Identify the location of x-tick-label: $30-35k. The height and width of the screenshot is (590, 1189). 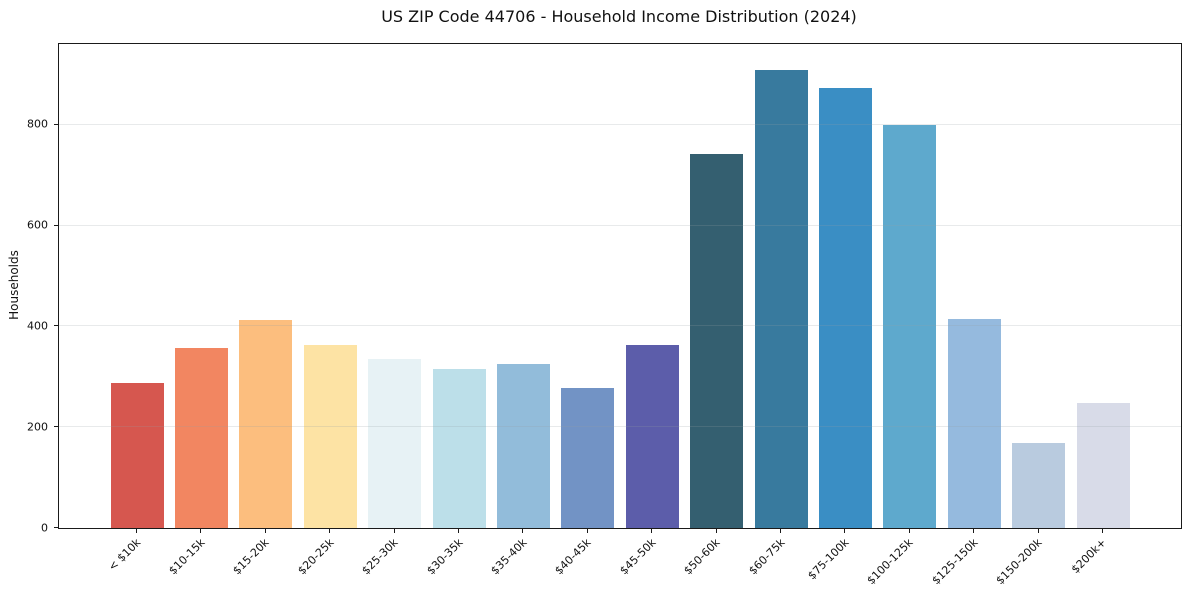
(444, 557).